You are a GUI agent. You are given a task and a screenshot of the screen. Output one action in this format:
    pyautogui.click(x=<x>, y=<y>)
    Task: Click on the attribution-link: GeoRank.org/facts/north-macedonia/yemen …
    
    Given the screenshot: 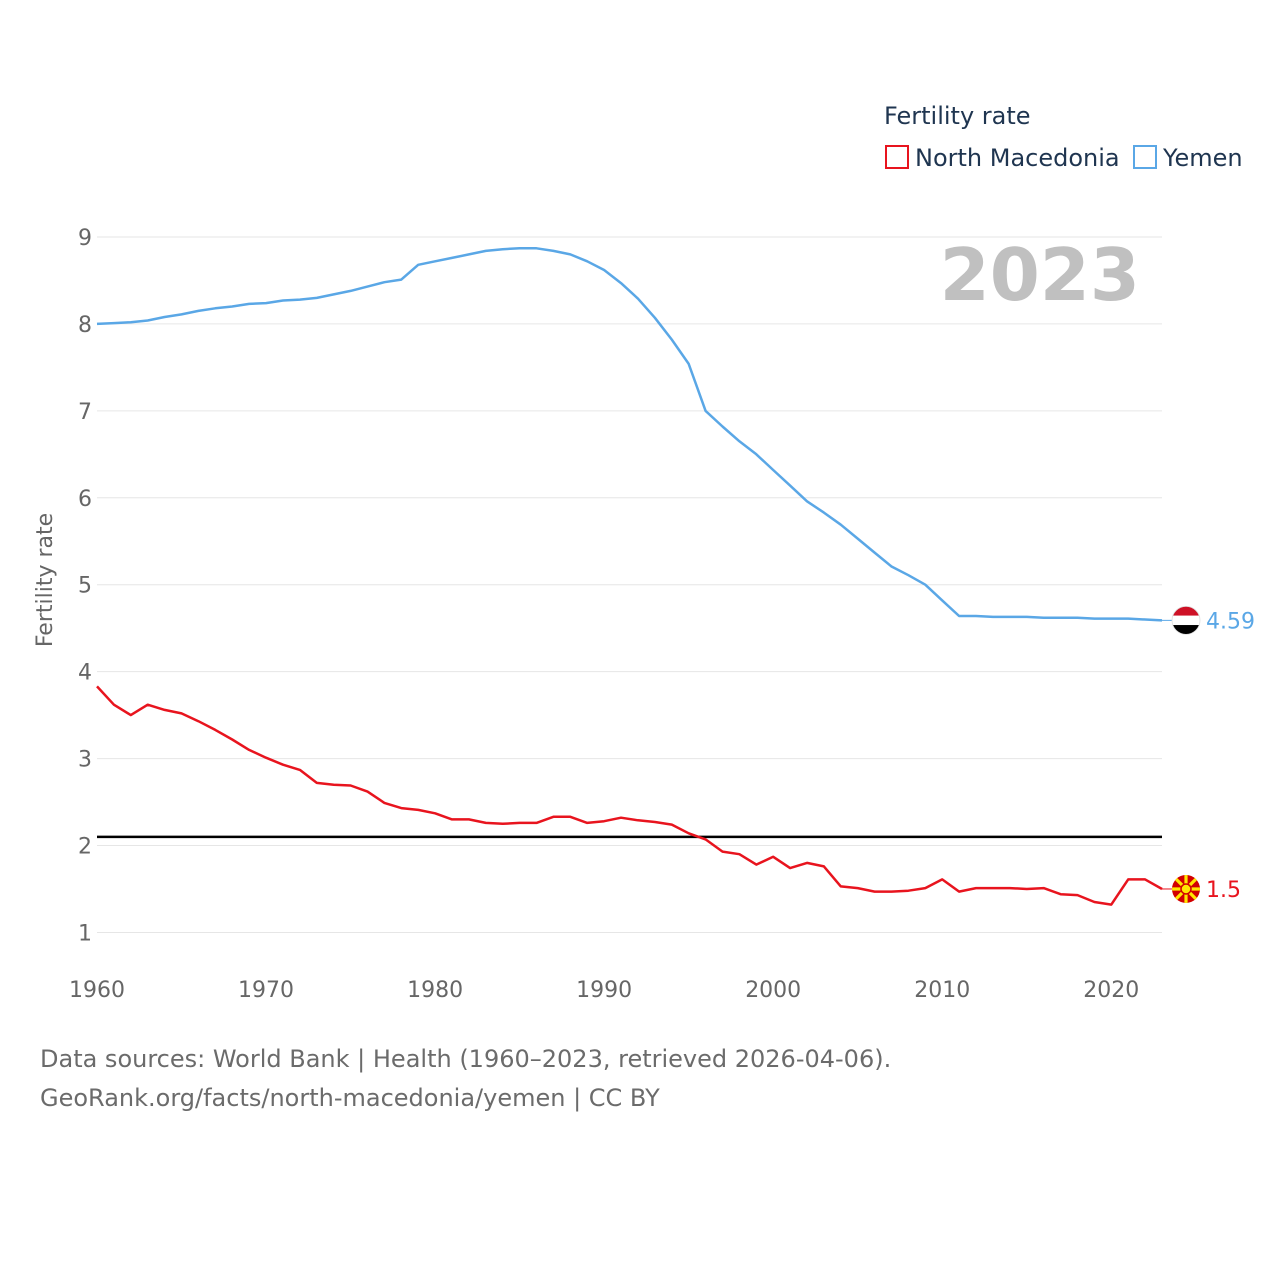 What is the action you would take?
    pyautogui.click(x=350, y=1098)
    